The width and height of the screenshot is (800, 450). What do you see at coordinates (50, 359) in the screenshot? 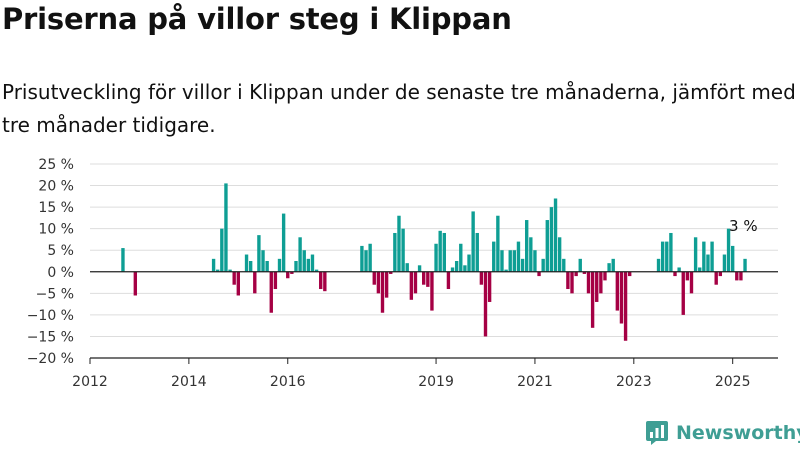
I see `y-tick-label: −20 %` at bounding box center [50, 359].